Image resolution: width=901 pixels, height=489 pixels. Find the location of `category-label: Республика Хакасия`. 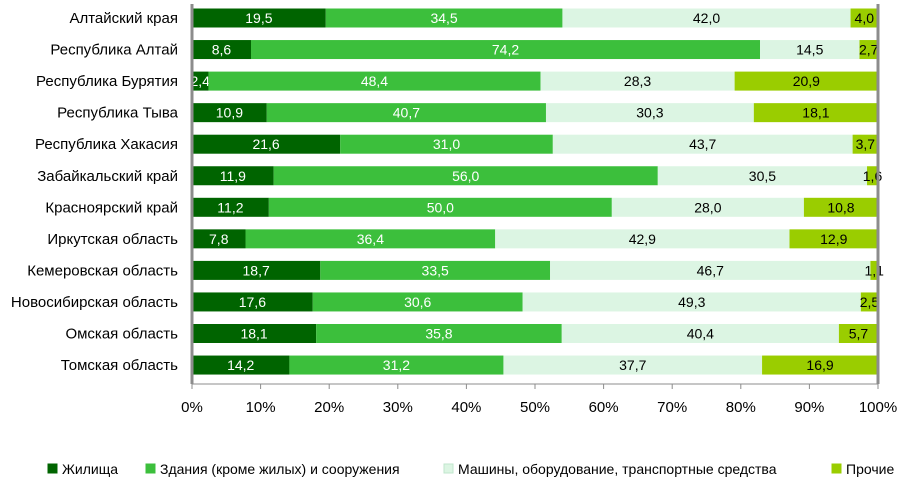

category-label: Республика Хакасия is located at coordinates (106, 144).